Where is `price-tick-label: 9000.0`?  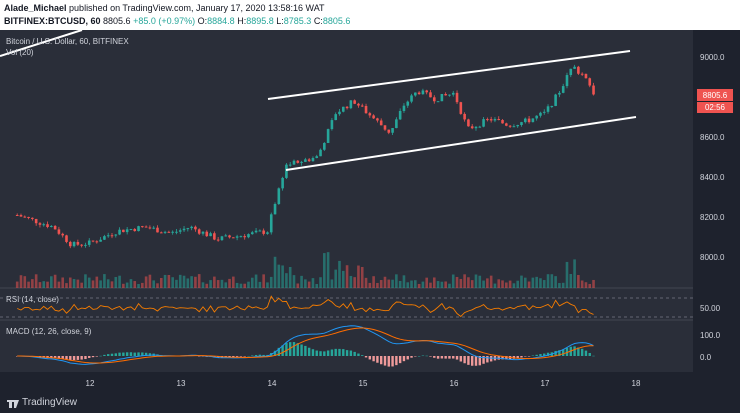
price-tick-label: 9000.0 is located at coordinates (712, 57).